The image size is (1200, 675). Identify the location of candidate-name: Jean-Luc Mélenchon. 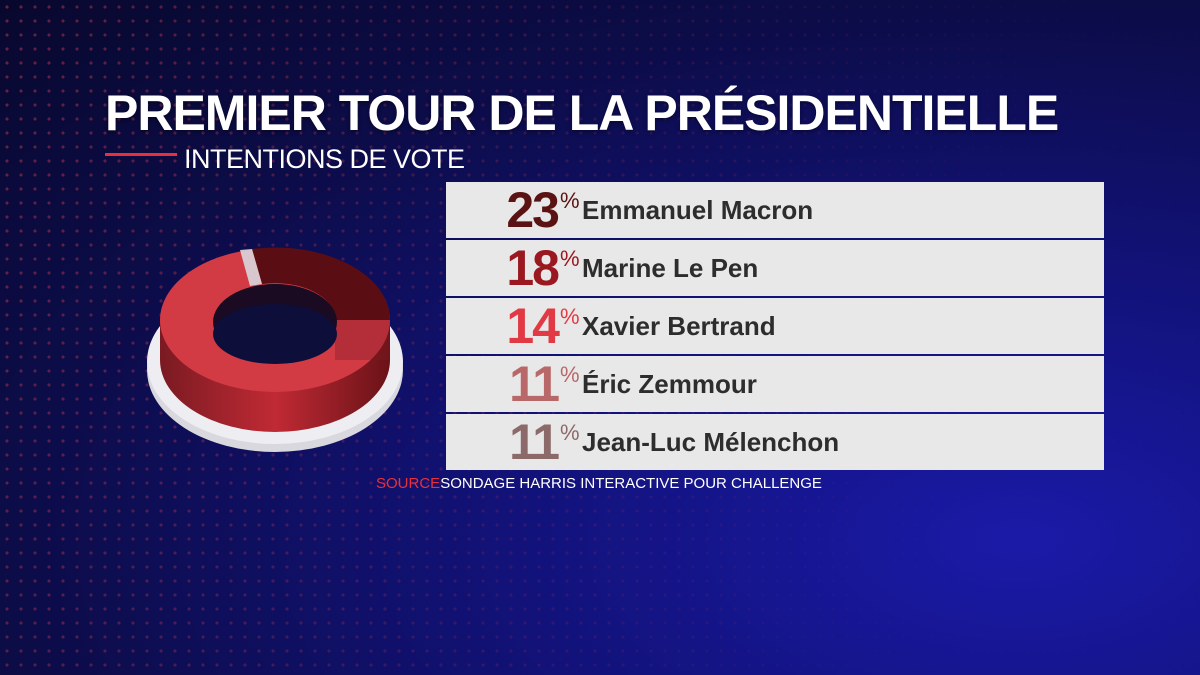
(711, 441).